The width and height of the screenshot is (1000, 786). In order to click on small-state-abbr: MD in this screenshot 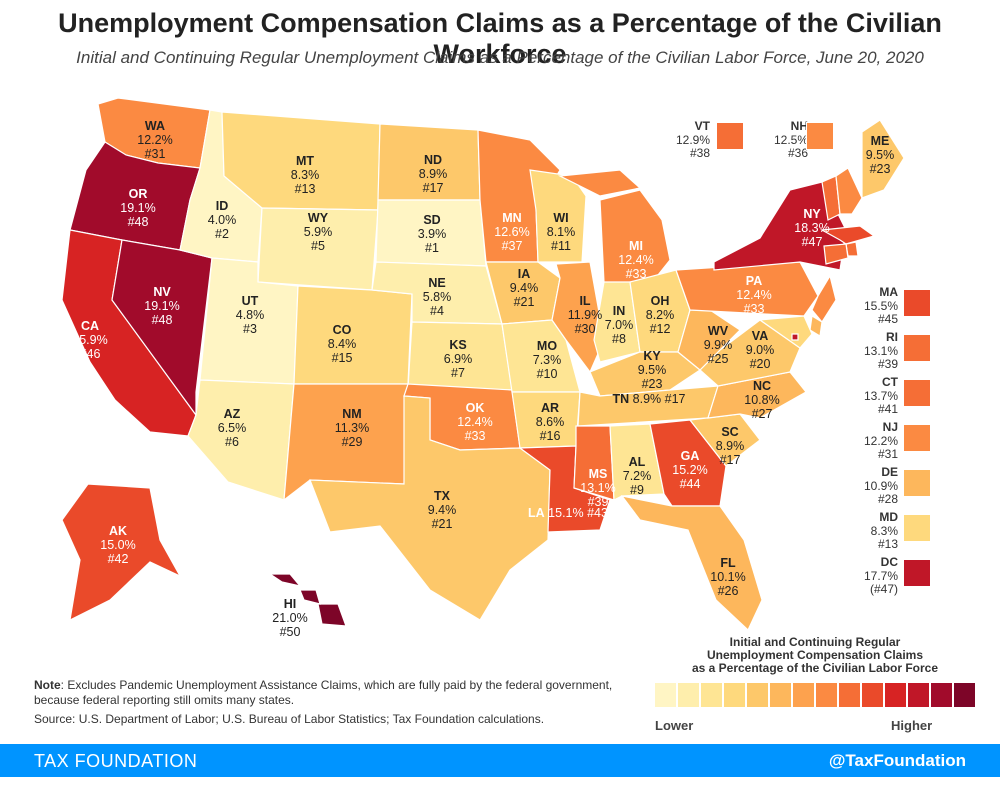, I will do `click(888, 517)`.